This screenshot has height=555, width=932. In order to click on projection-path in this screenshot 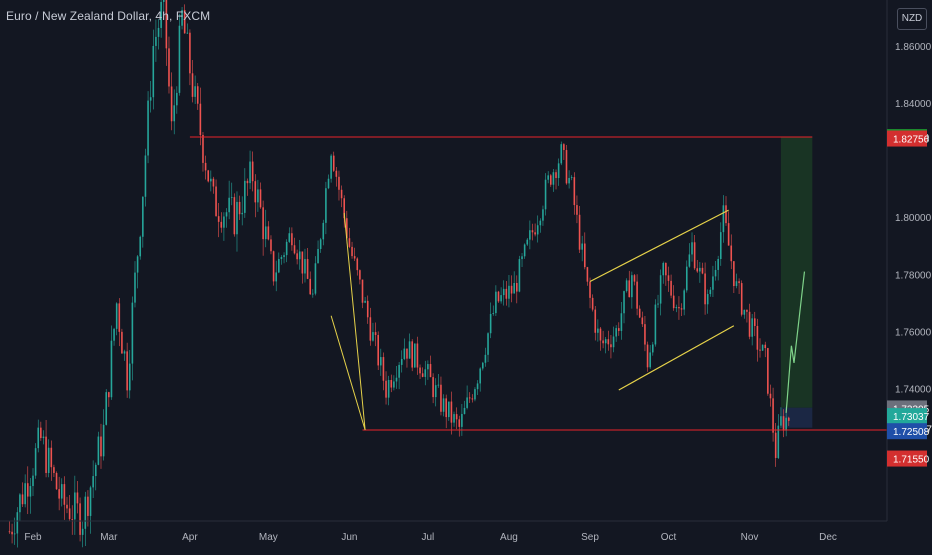, I will do `click(795, 342)`.